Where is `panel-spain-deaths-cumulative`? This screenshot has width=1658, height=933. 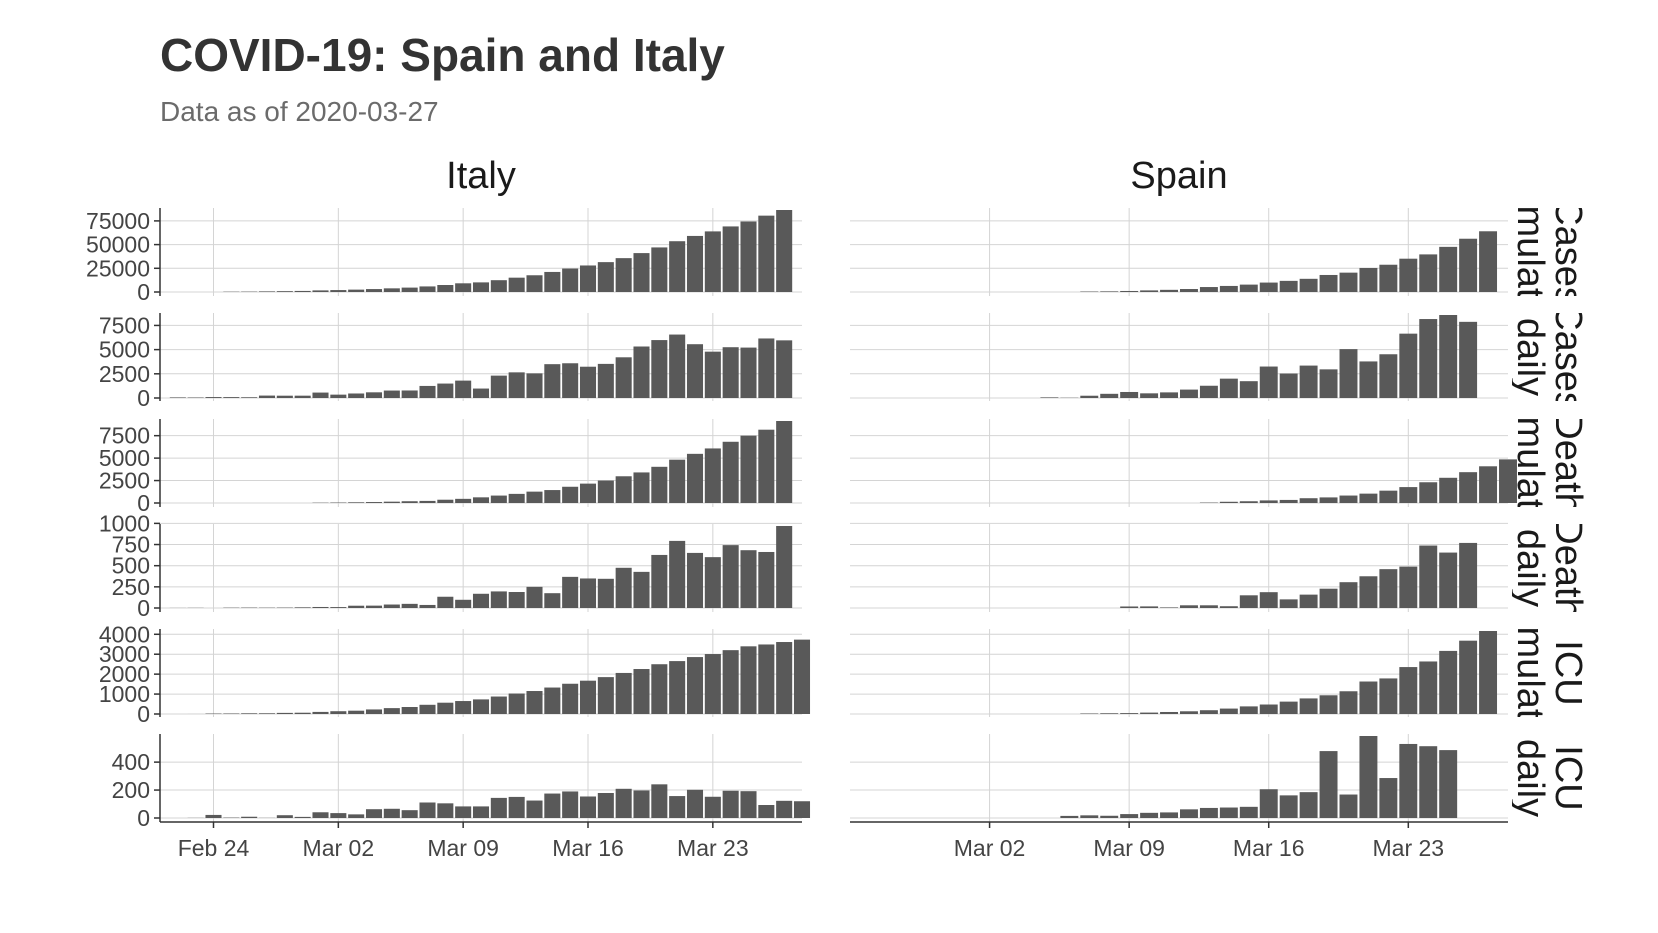 panel-spain-deaths-cumulative is located at coordinates (1179, 463).